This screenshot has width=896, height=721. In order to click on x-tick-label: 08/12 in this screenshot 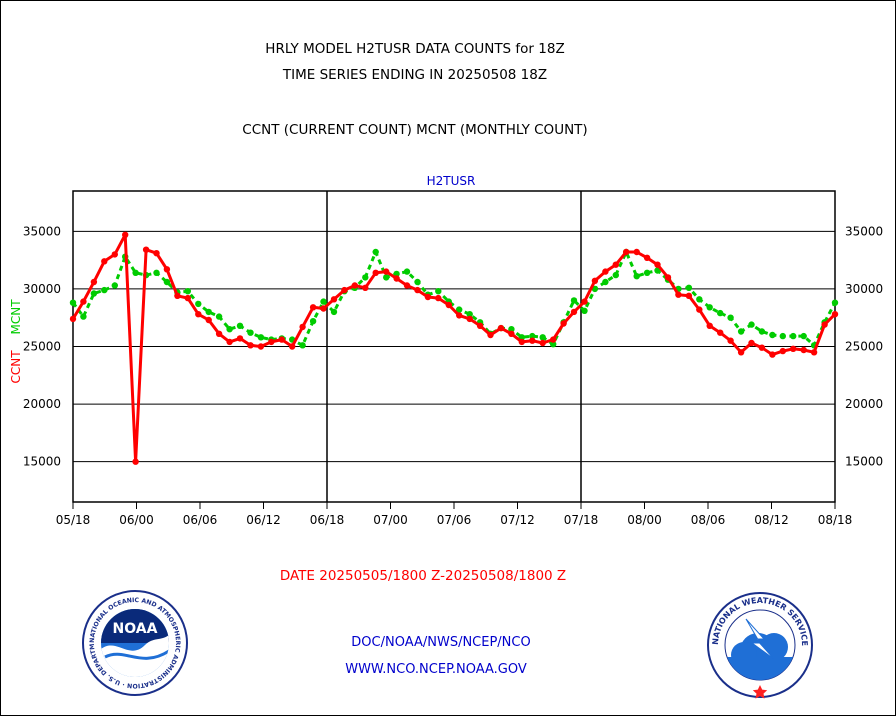, I will do `click(771, 520)`.